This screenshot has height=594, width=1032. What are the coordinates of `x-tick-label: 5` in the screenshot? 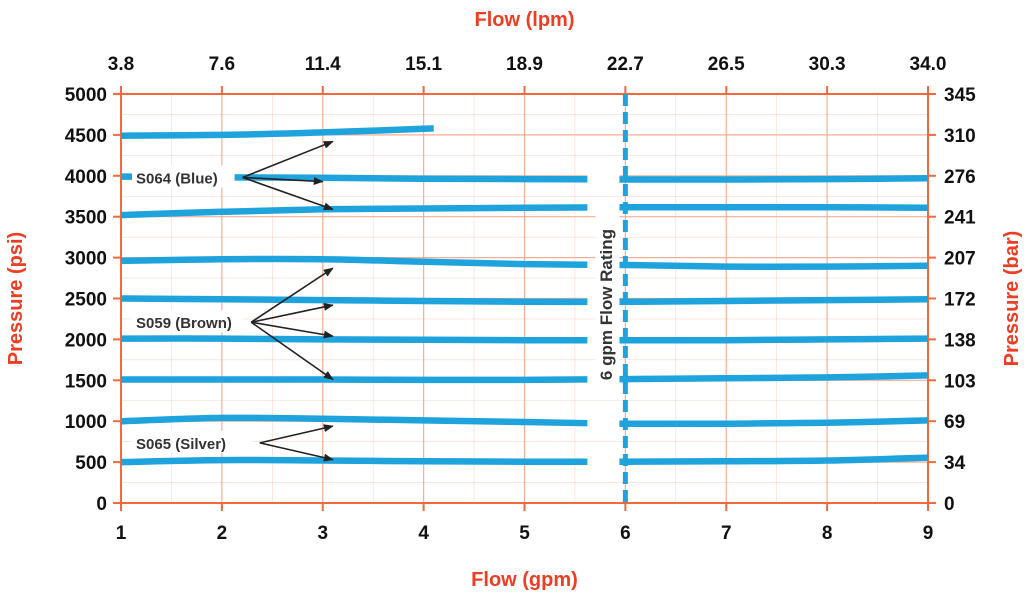 It's located at (524, 533).